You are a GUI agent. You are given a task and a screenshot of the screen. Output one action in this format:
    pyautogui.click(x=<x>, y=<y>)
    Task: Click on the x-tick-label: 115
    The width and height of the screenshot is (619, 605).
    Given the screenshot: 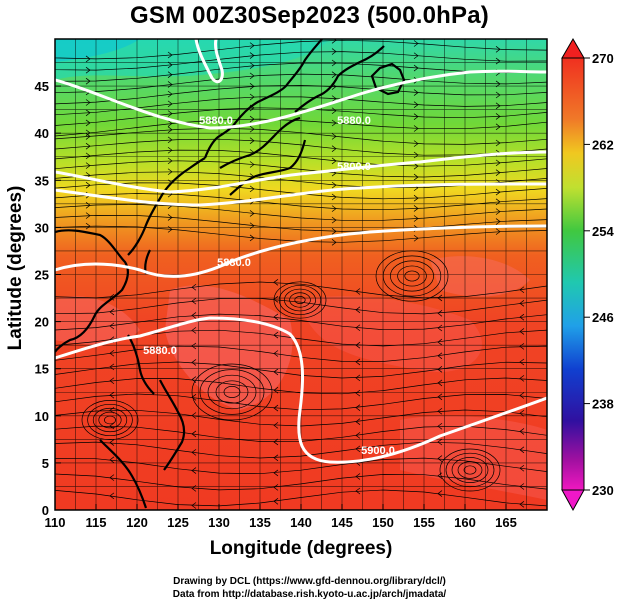 What is the action you would take?
    pyautogui.click(x=96, y=522)
    